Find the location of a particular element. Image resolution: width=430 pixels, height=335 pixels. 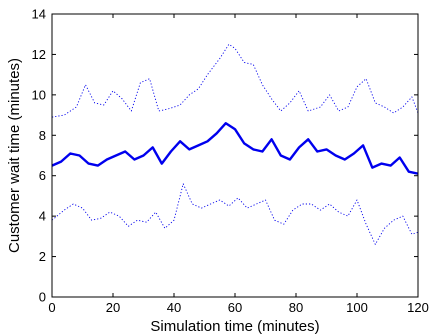

x-tick-label: 120 is located at coordinates (418, 307).